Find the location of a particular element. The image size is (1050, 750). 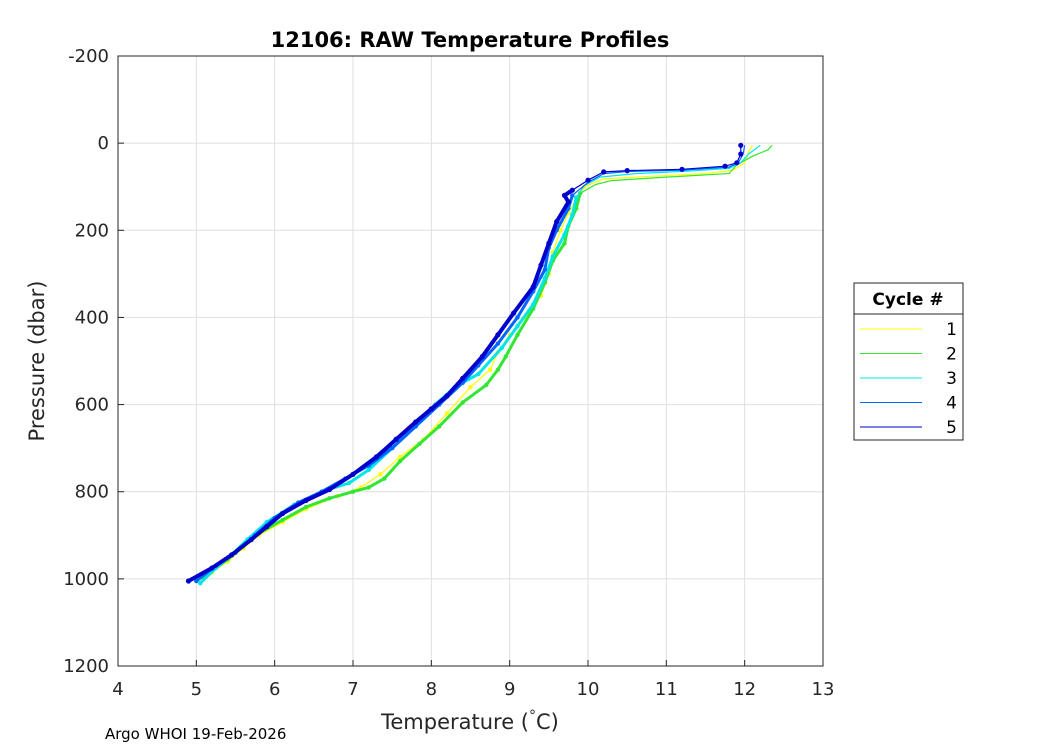

x-tick-label: 5 is located at coordinates (196, 689).